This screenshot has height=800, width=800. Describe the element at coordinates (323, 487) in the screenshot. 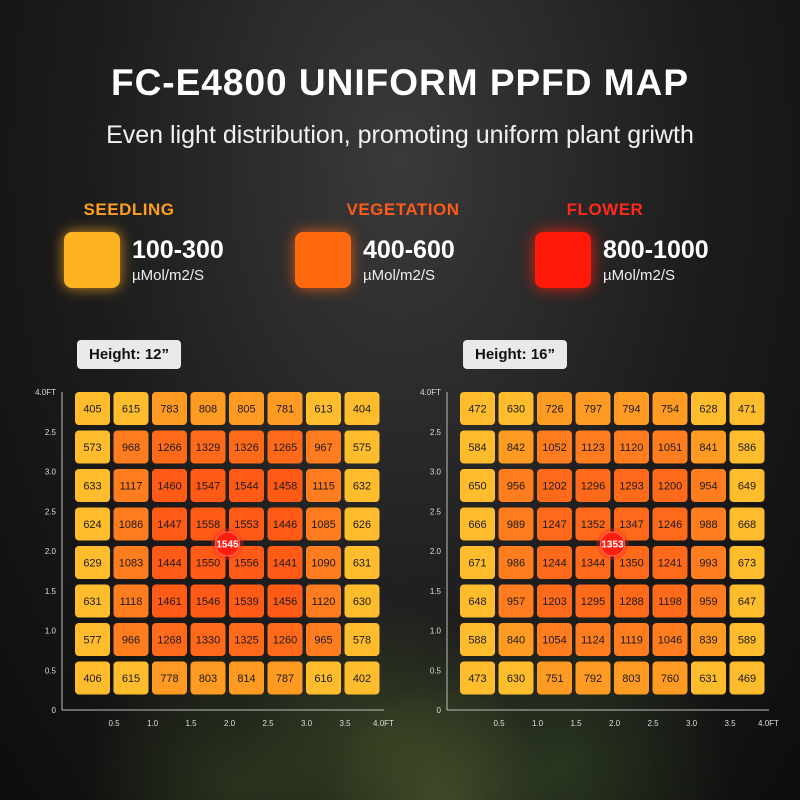

I see `ppfd-value: 1115` at that location.